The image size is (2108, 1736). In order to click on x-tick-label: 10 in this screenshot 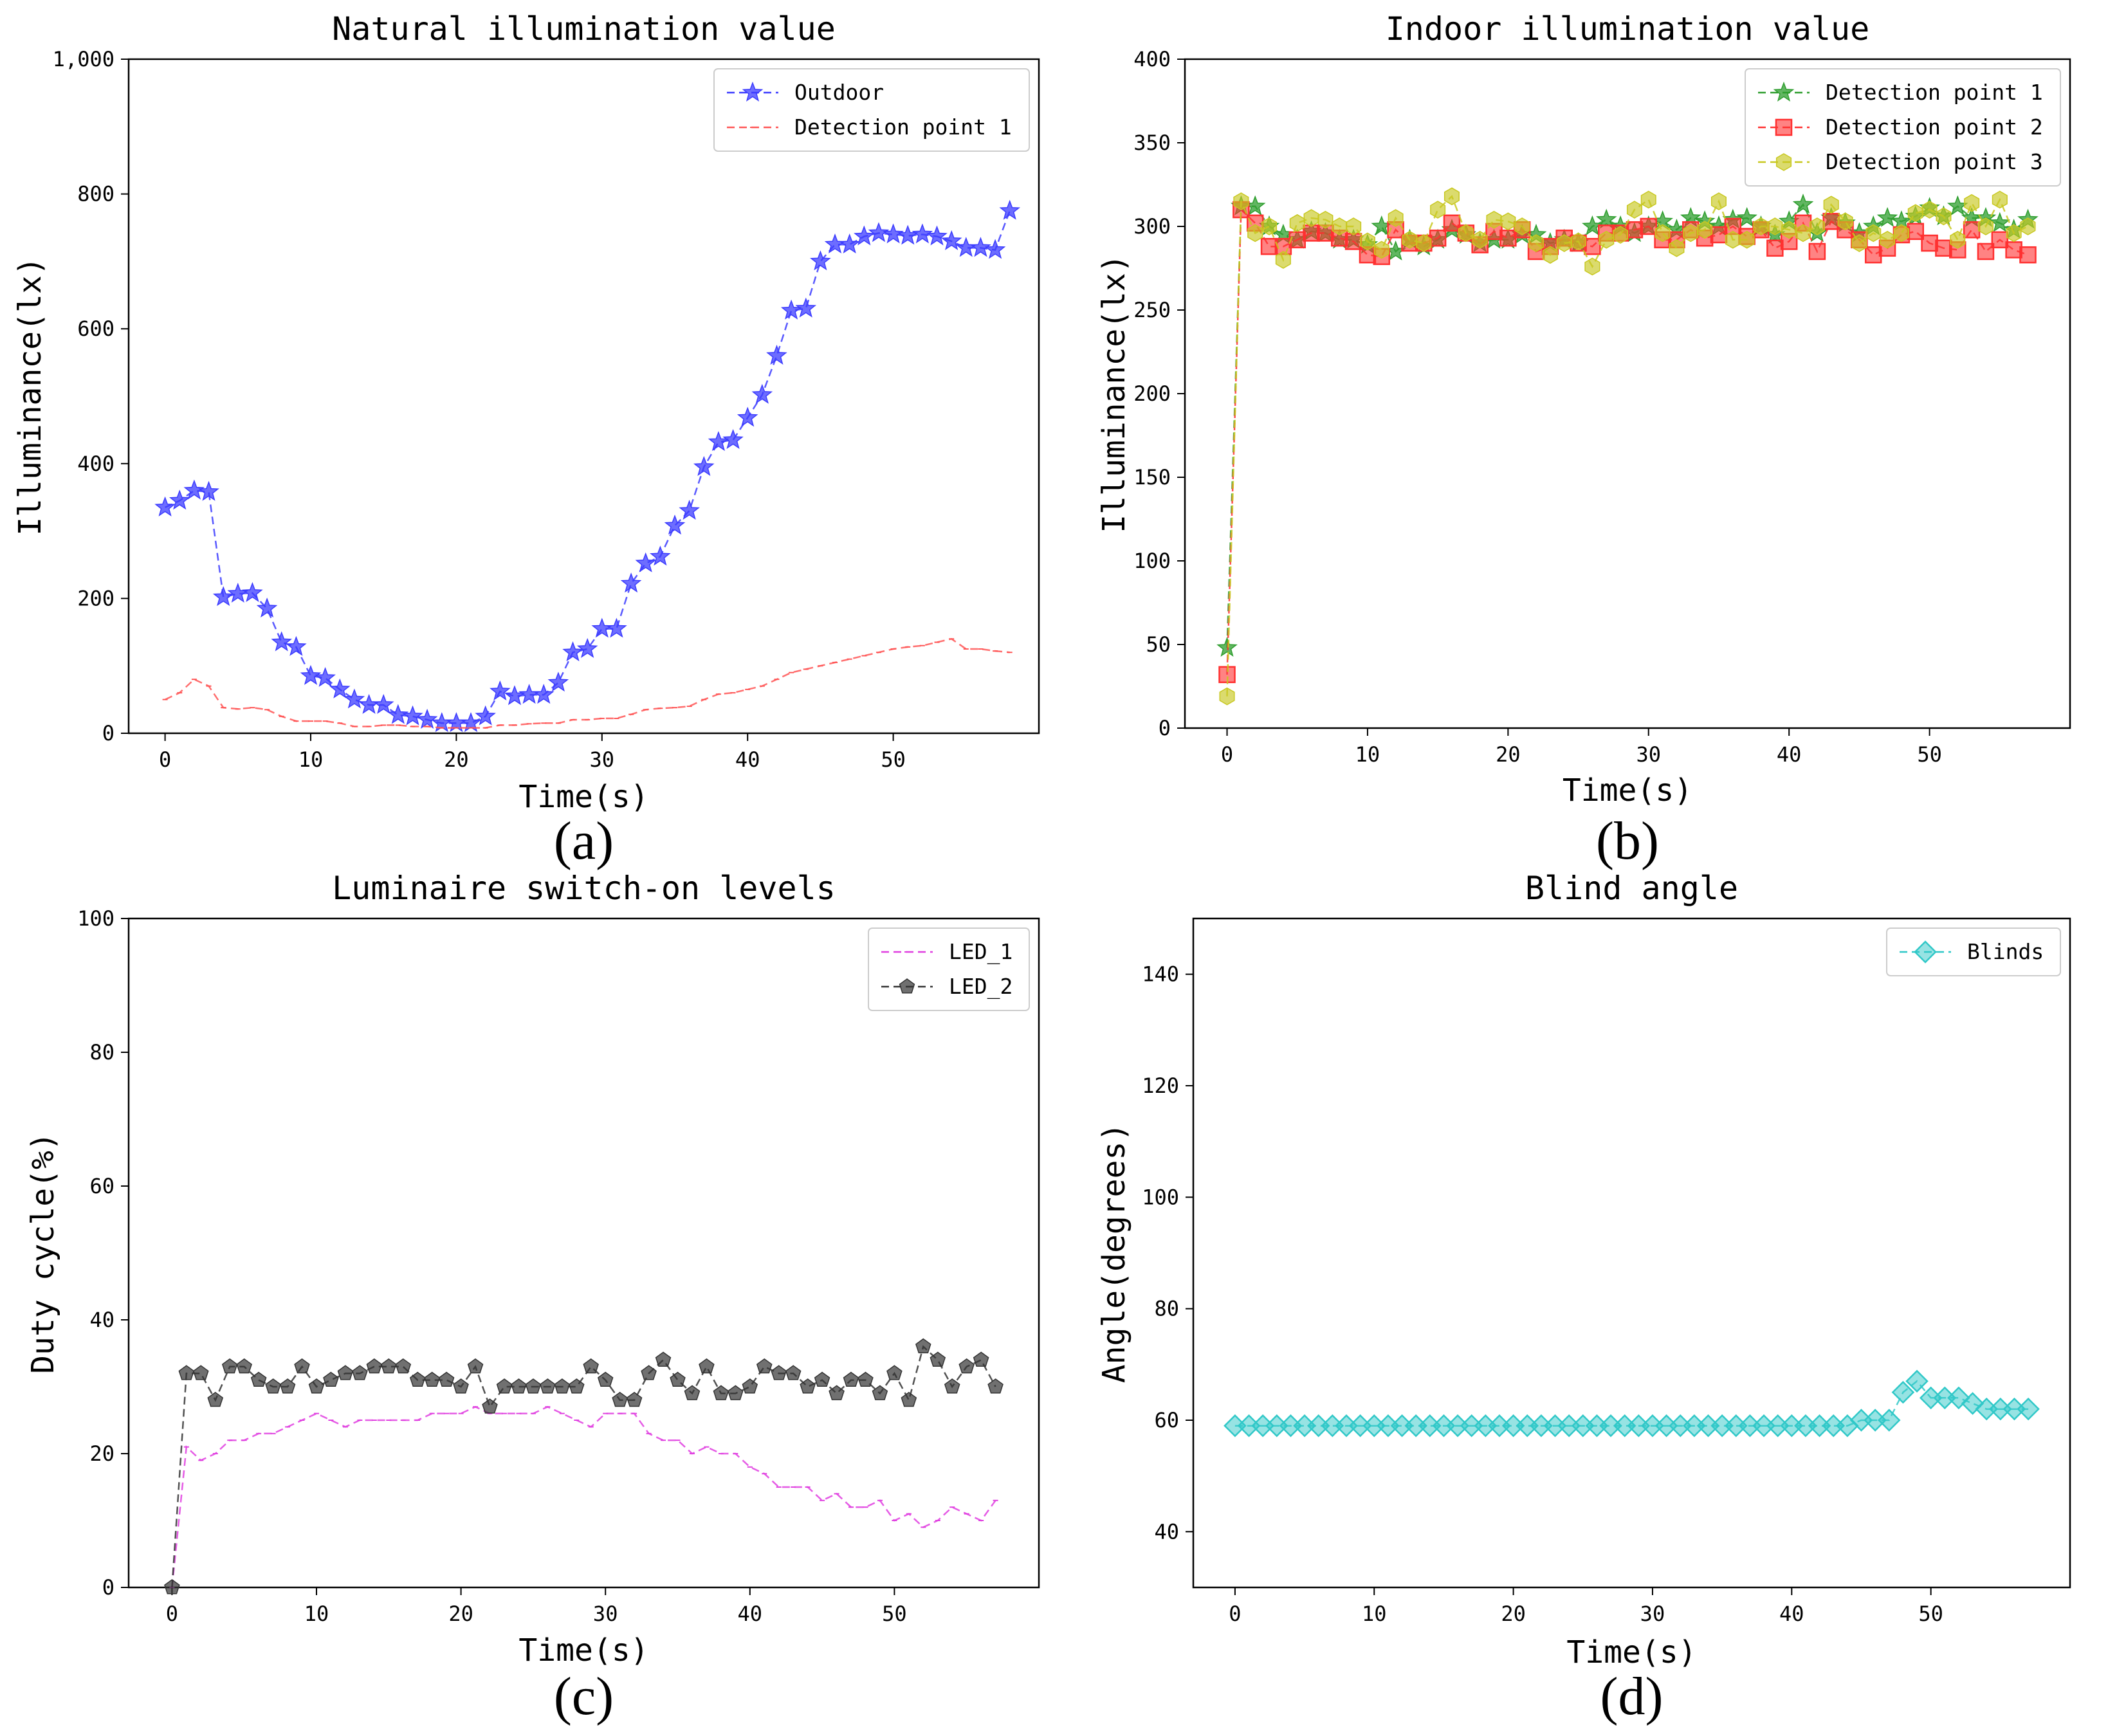, I will do `click(316, 1614)`.